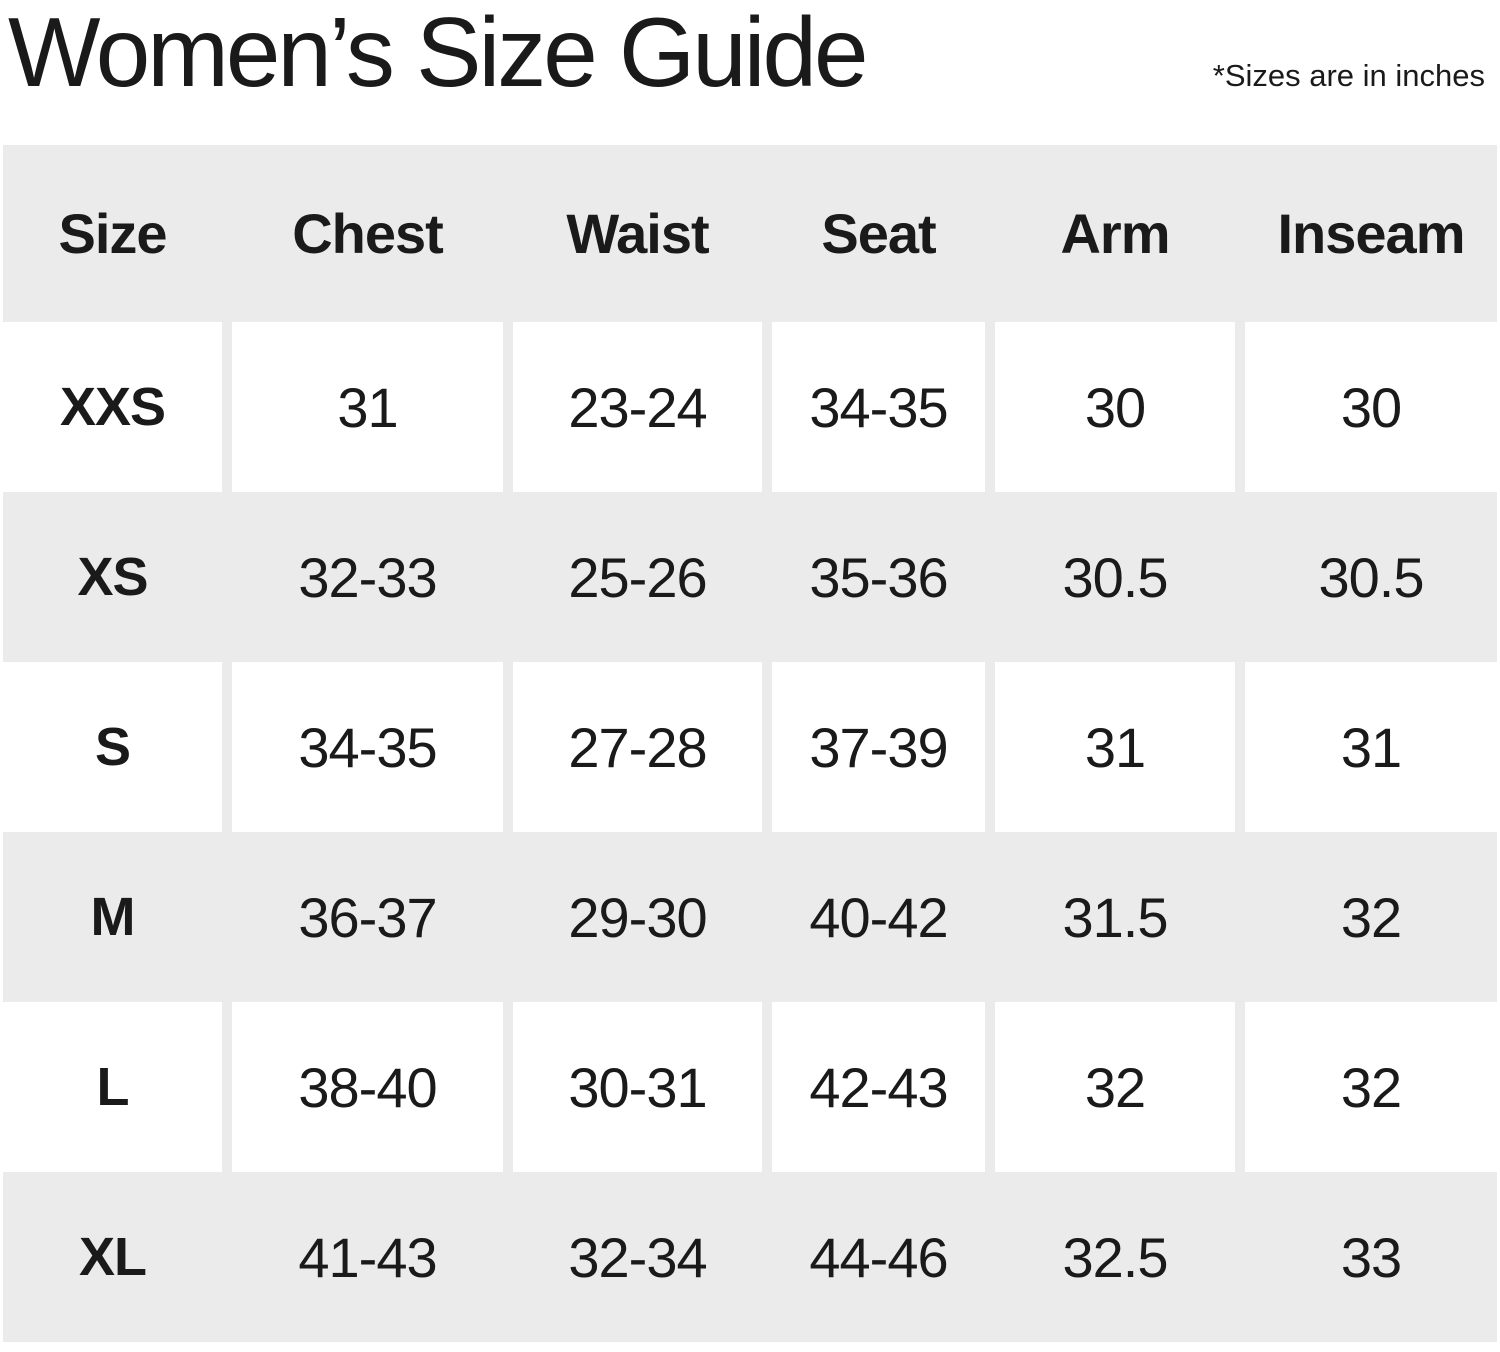  What do you see at coordinates (112, 1257) in the screenshot?
I see `cell-xl-size: XL` at bounding box center [112, 1257].